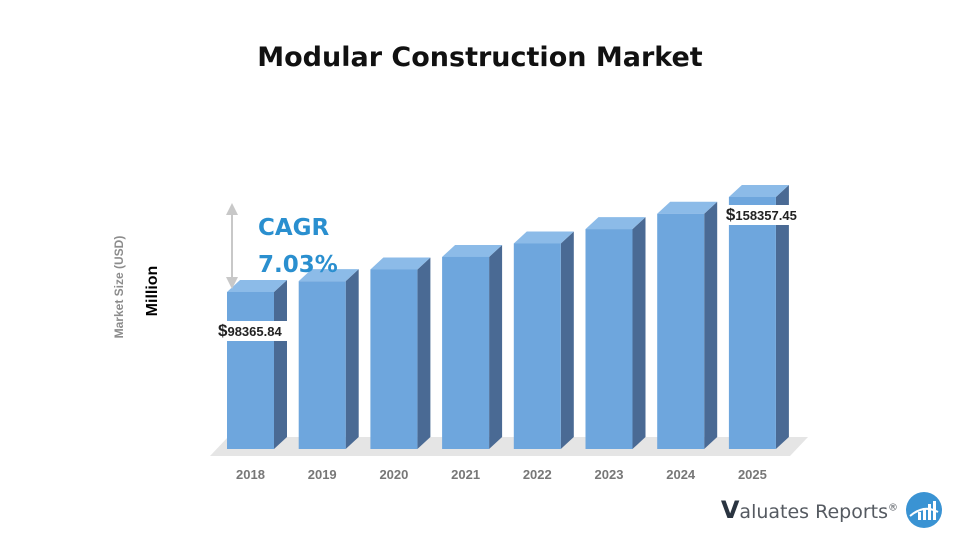 The width and height of the screenshot is (960, 540). I want to click on brand-name: aluates Reports, so click(813, 512).